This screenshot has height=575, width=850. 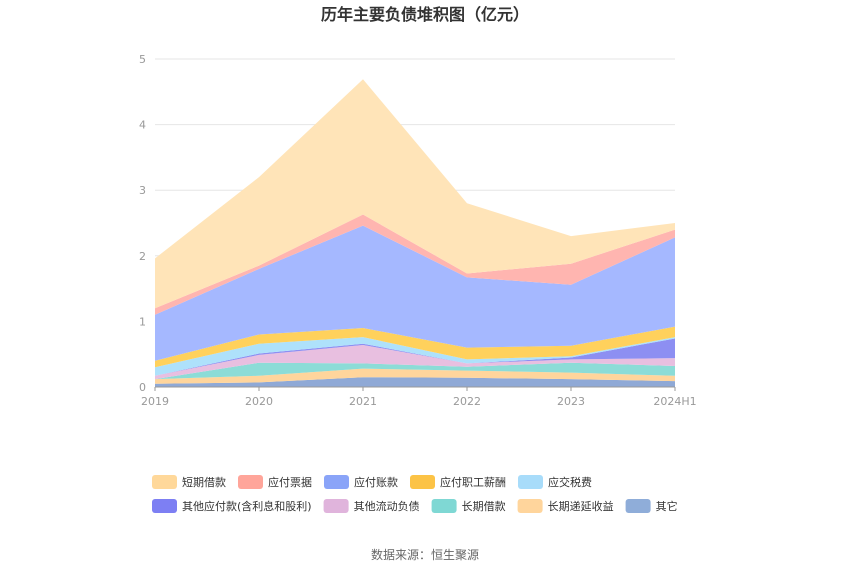 I want to click on legend-label: 其它, so click(x=667, y=506).